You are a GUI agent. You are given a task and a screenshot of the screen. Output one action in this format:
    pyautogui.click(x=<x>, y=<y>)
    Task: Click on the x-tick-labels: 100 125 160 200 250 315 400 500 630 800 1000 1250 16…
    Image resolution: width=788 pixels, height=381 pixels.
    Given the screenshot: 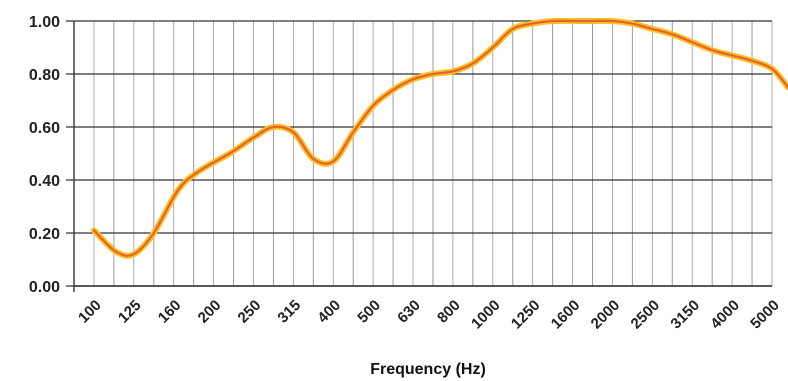 What is the action you would take?
    pyautogui.click(x=429, y=315)
    